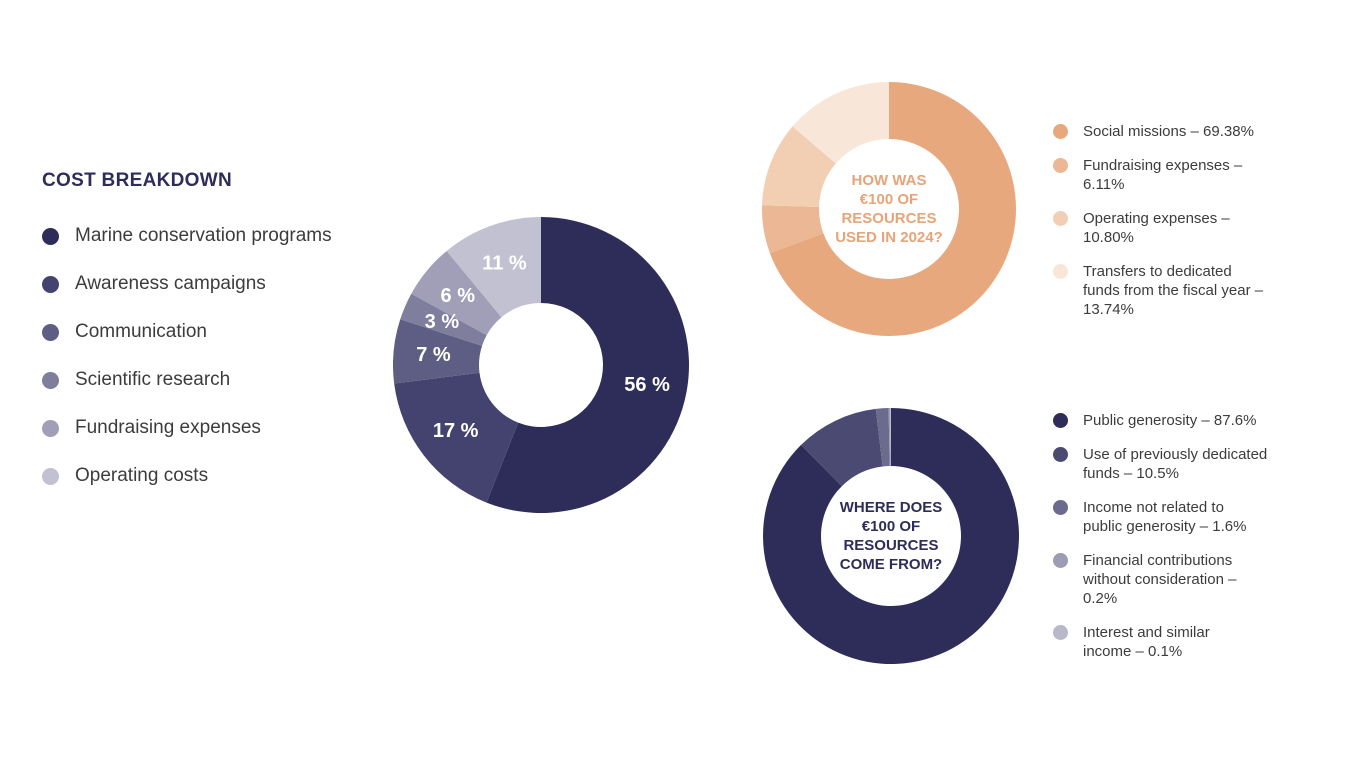 The image size is (1366, 768). What do you see at coordinates (1170, 420) in the screenshot?
I see `legend-item-label: Public generosity – 87.6%` at bounding box center [1170, 420].